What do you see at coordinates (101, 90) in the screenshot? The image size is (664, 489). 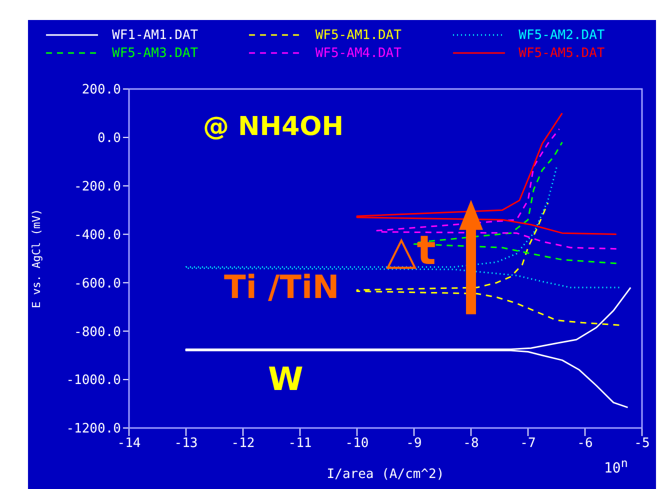 I see `y-tick-label: 200.0` at bounding box center [101, 90].